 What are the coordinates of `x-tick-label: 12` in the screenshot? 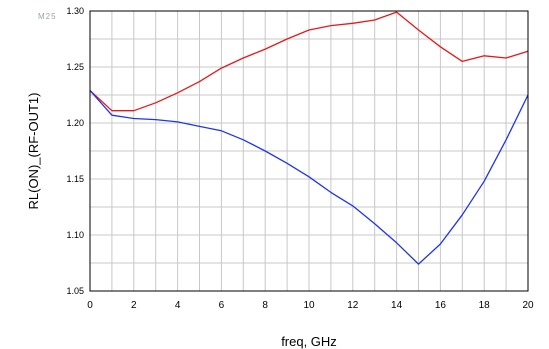 It's located at (353, 305).